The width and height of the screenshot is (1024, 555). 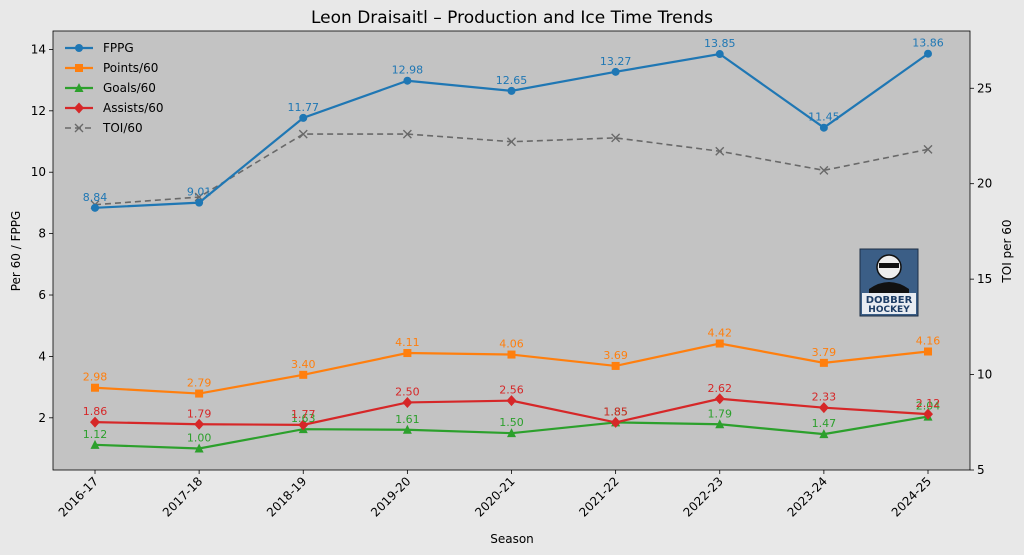 I want to click on y-tick-label-right: 20, so click(x=984, y=184).